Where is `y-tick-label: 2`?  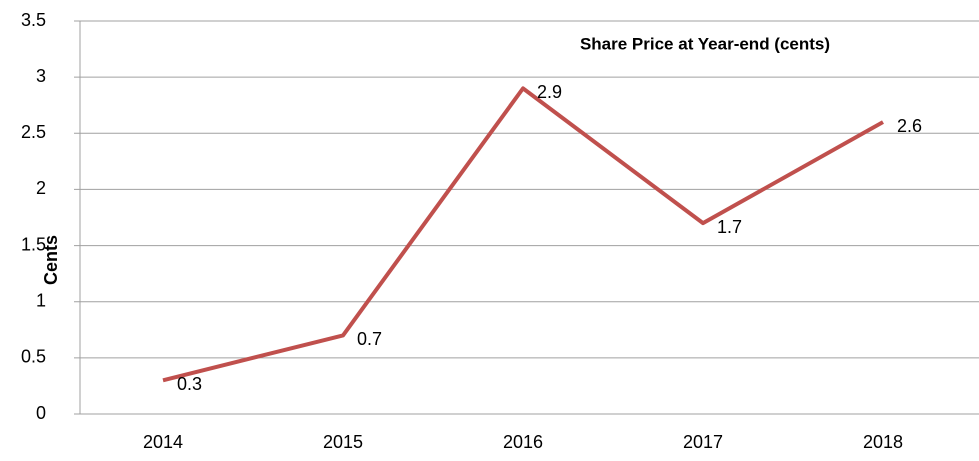 y-tick-label: 2 is located at coordinates (41, 188).